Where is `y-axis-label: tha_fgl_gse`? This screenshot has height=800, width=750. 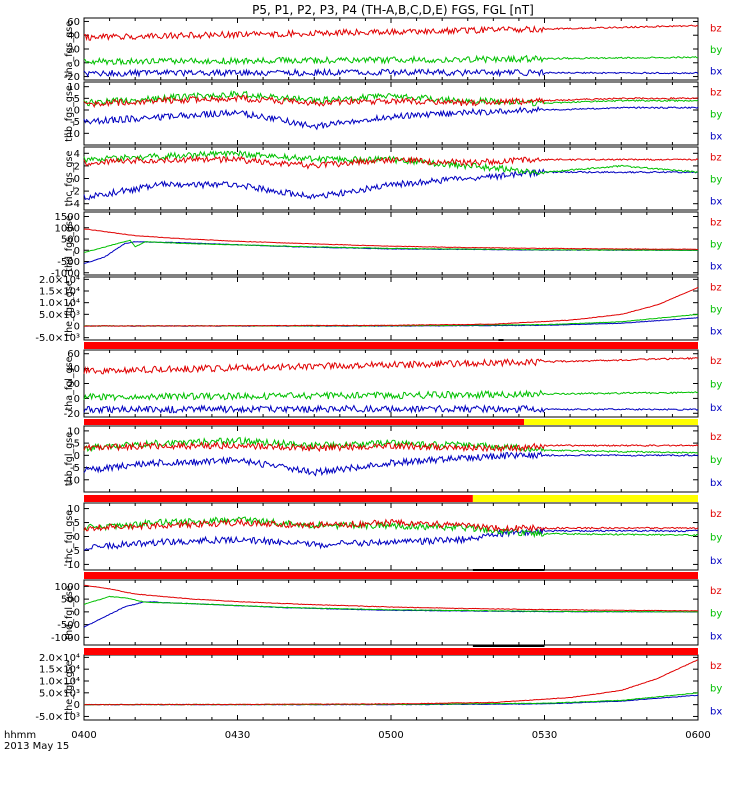
y-axis-label: tha_fgl_gse is located at coordinates (69, 383).